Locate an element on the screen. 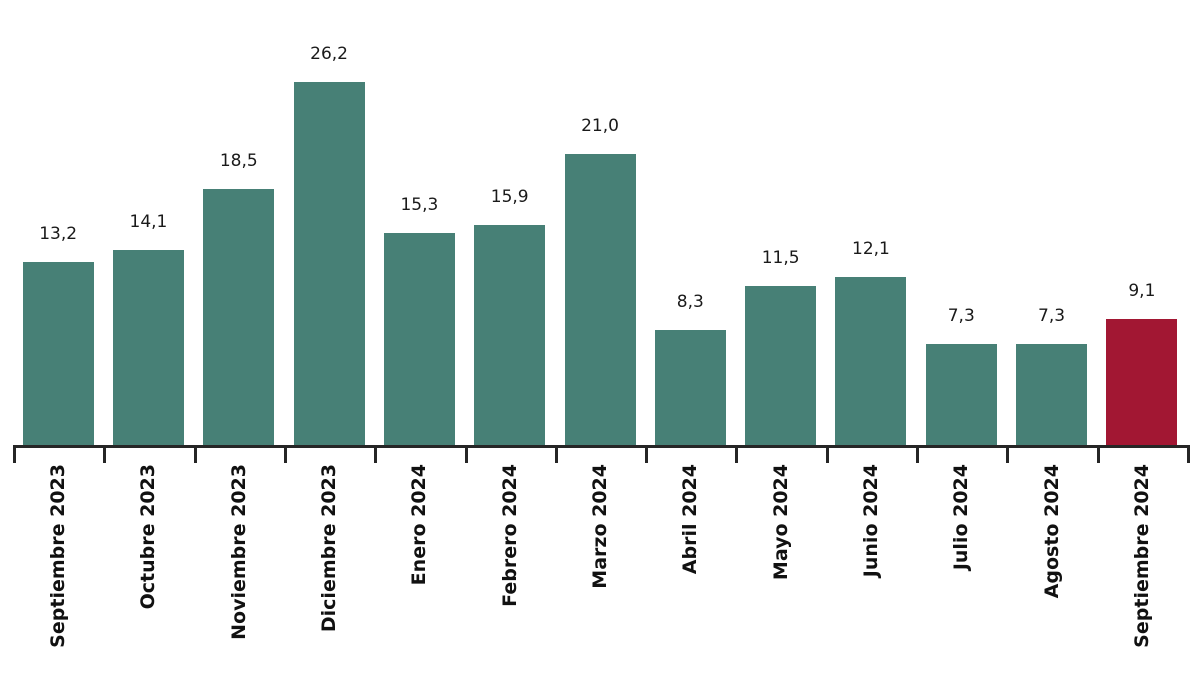 The width and height of the screenshot is (1200, 684). bar-value-label: 12,1 is located at coordinates (871, 249).